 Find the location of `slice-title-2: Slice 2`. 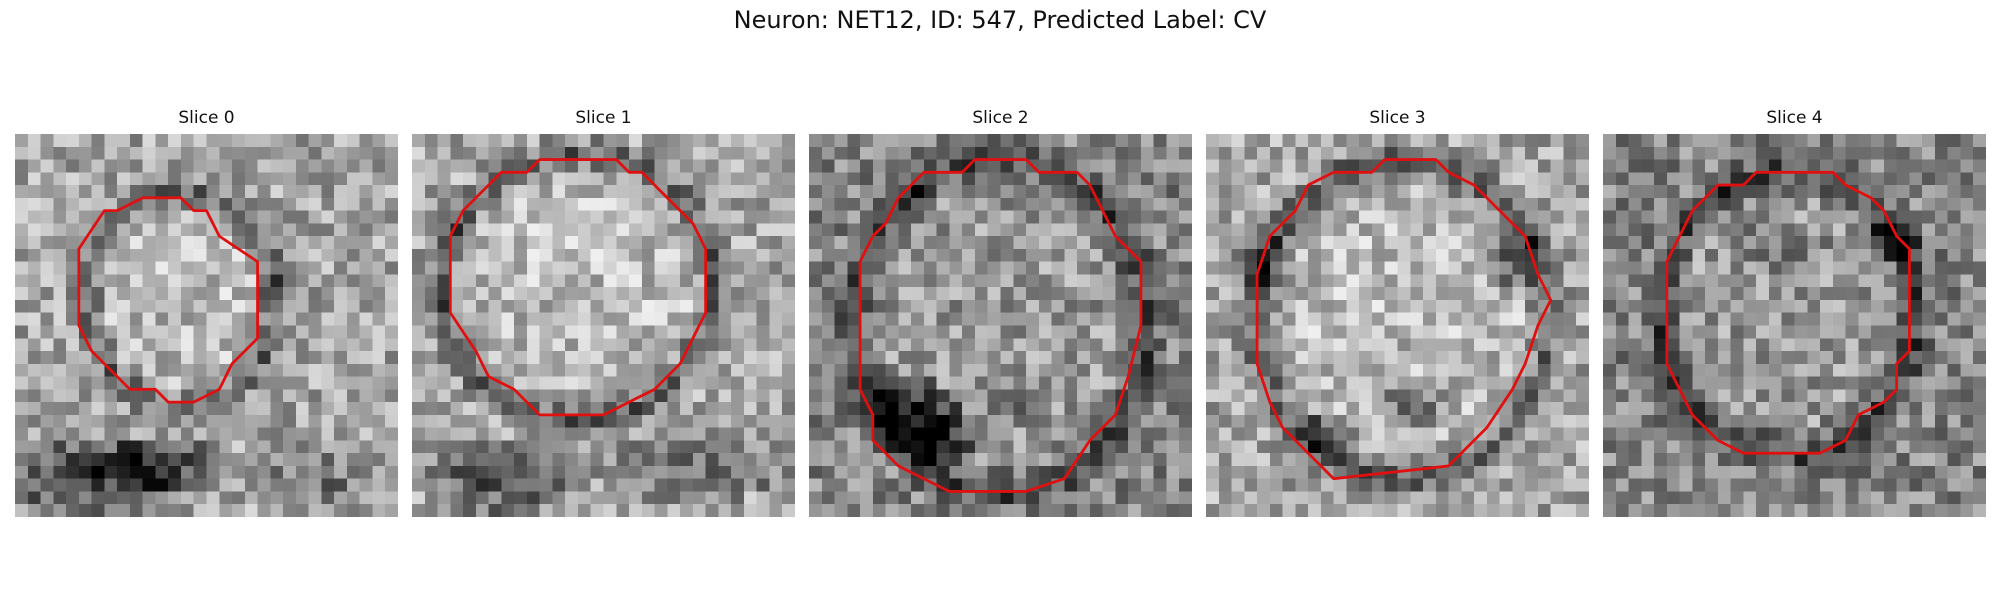

slice-title-2: Slice 2 is located at coordinates (1000, 118).